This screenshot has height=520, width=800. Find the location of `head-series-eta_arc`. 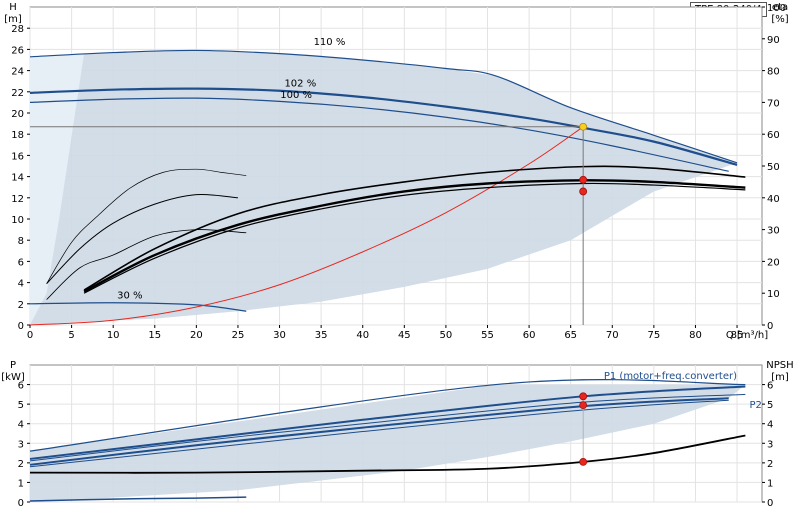

head-series-eta_arc is located at coordinates (146, 226).